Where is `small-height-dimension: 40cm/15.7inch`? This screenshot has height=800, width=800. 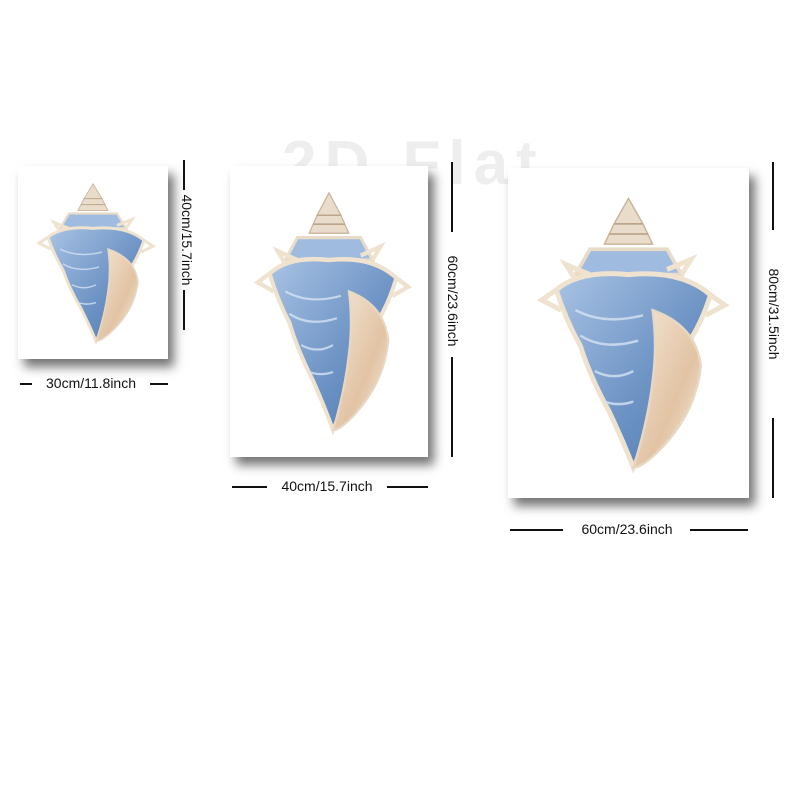 small-height-dimension: 40cm/15.7inch is located at coordinates (185, 265).